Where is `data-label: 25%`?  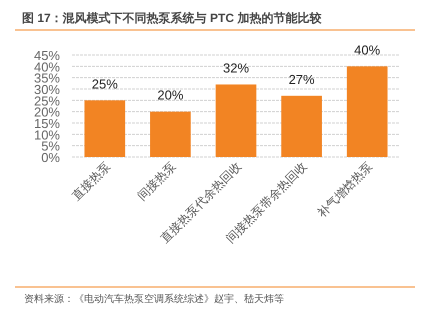
data-label: 25% is located at coordinates (105, 84).